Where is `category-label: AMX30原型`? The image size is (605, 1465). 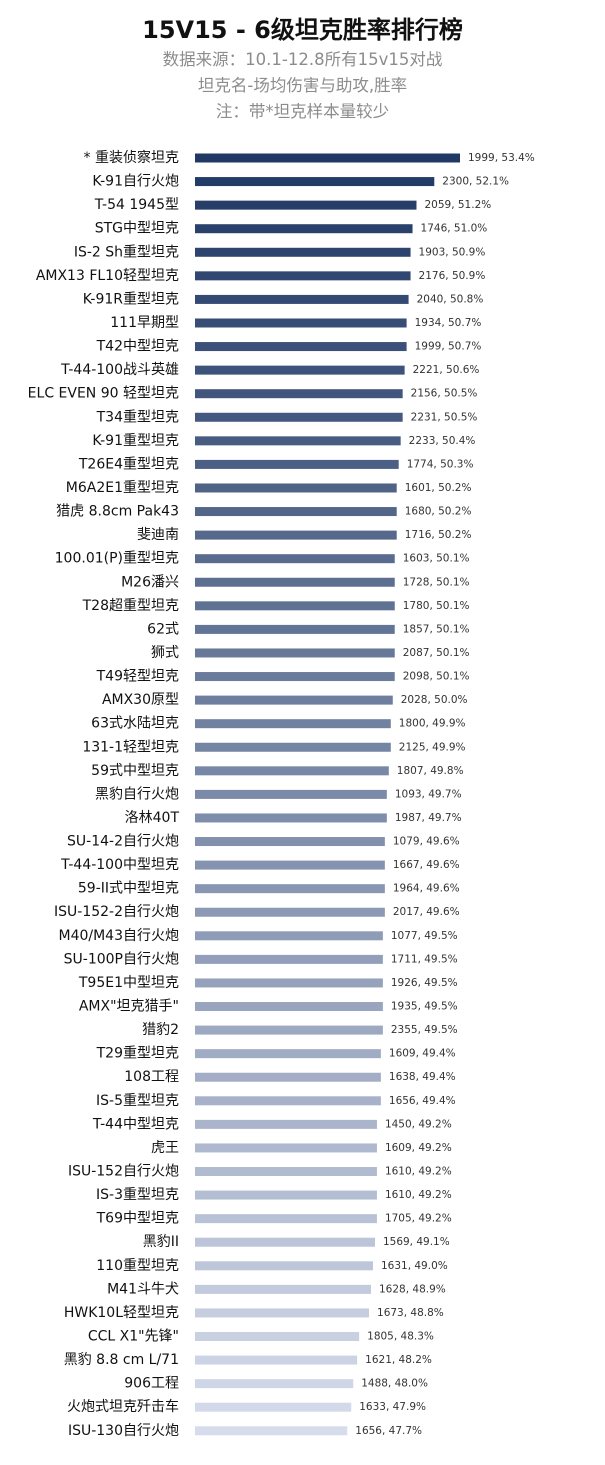 category-label: AMX30原型 is located at coordinates (140, 700).